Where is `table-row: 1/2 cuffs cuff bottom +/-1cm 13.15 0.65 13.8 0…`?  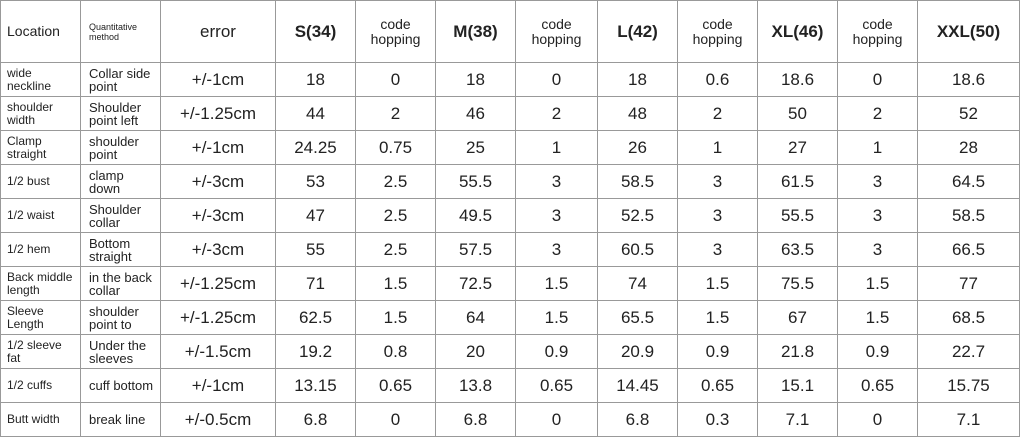 table-row: 1/2 cuffs cuff bottom +/-1cm 13.15 0.65 13.8 0… is located at coordinates (510, 385).